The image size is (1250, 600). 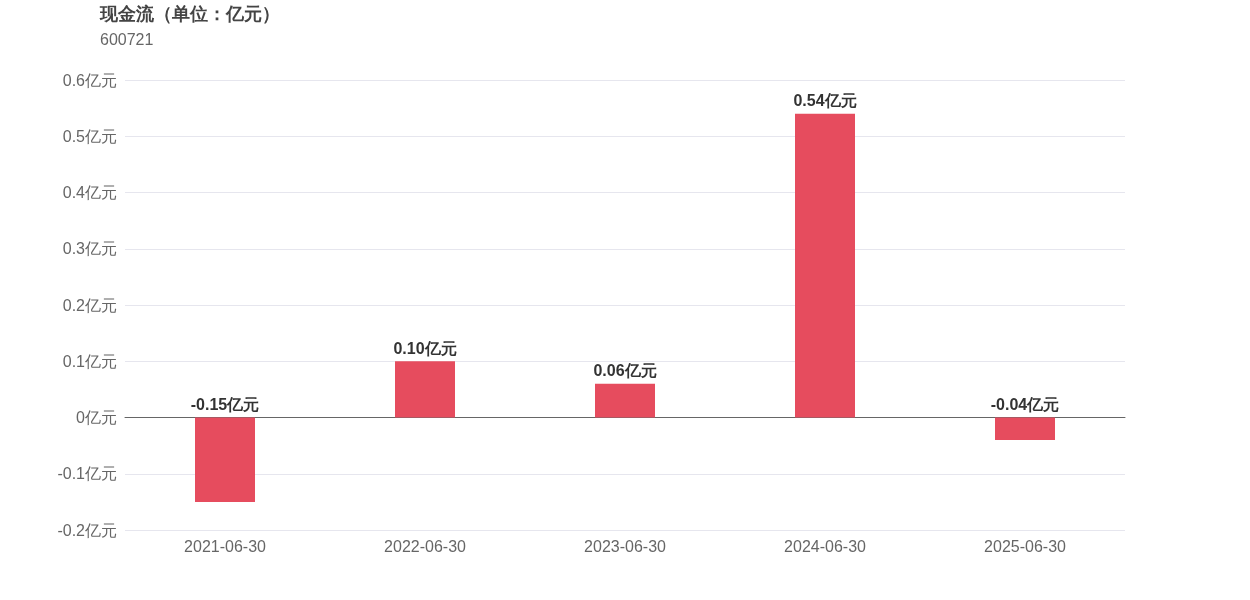 I want to click on y-tick-label: -0.1亿元, so click(x=87, y=474).